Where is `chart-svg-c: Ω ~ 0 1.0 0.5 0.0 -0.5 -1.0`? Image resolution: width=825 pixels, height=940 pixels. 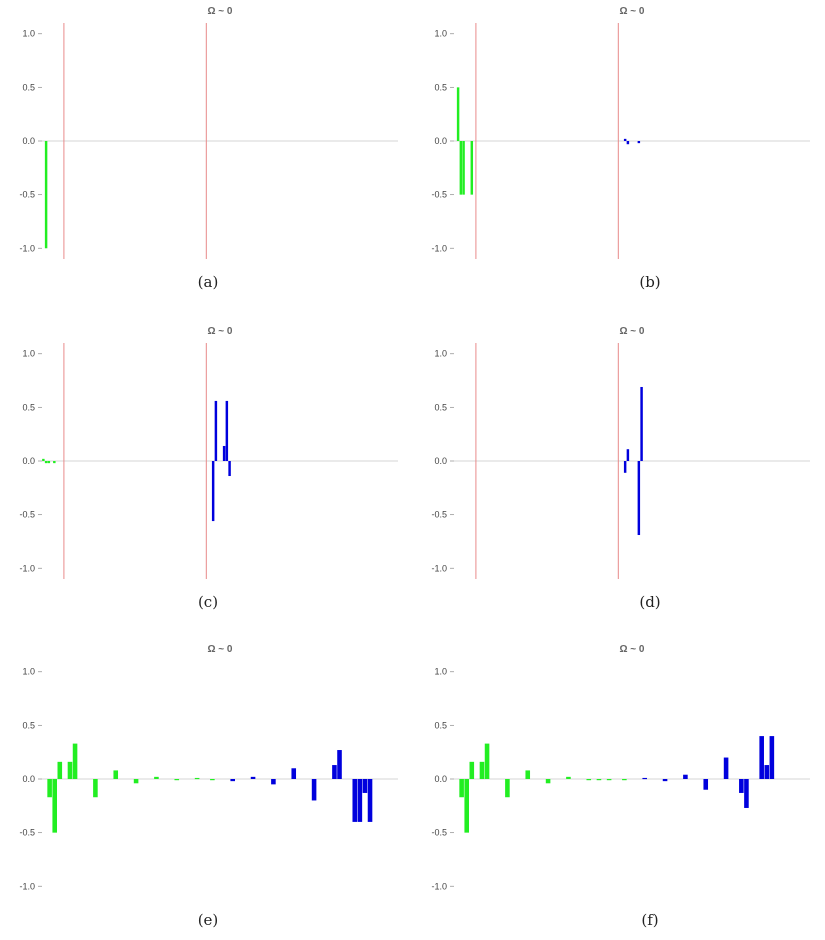
chart-svg-c: Ω ~ 0 1.0 0.5 0.0 -0.5 -1.0 is located at coordinates (208, 452).